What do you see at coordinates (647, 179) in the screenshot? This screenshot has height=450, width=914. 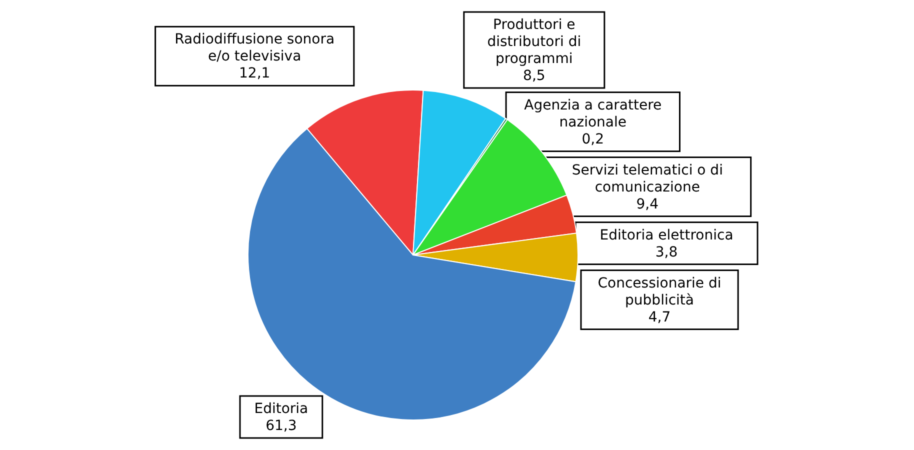 I see `slice-label: Servizi telematici o di comunicazione` at bounding box center [647, 179].